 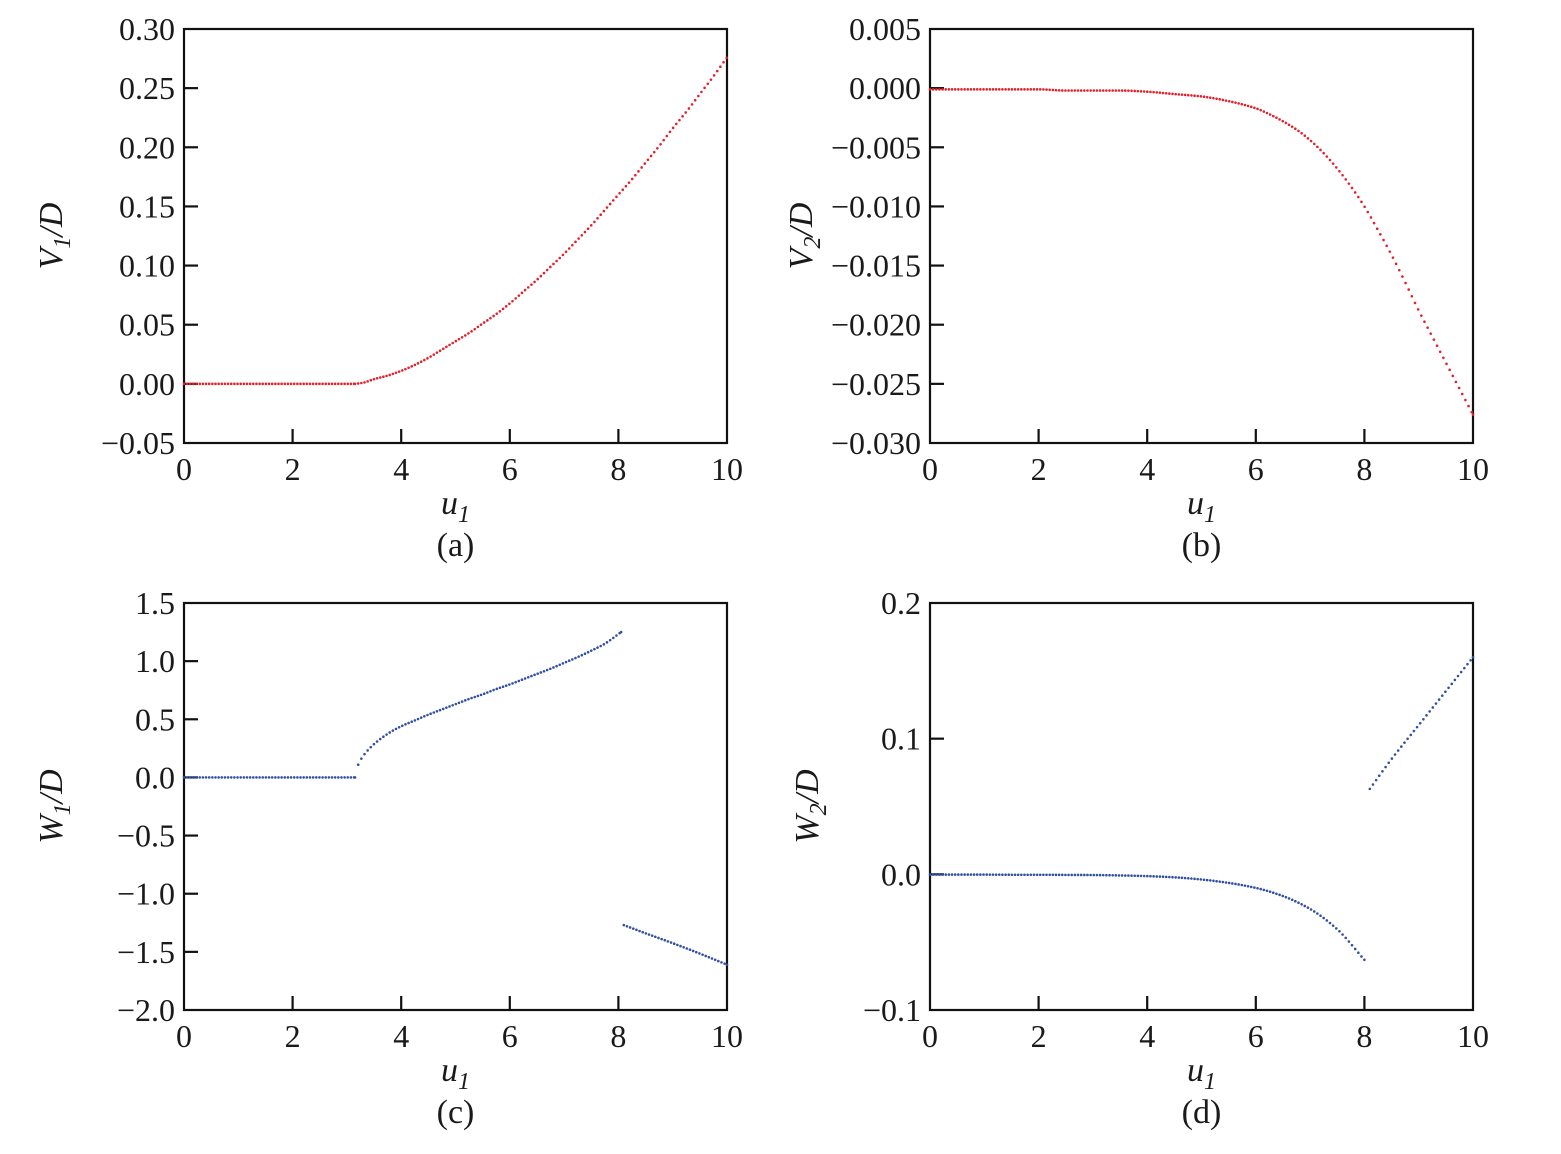 What do you see at coordinates (901, 739) in the screenshot?
I see `y-tick-label: 0.1` at bounding box center [901, 739].